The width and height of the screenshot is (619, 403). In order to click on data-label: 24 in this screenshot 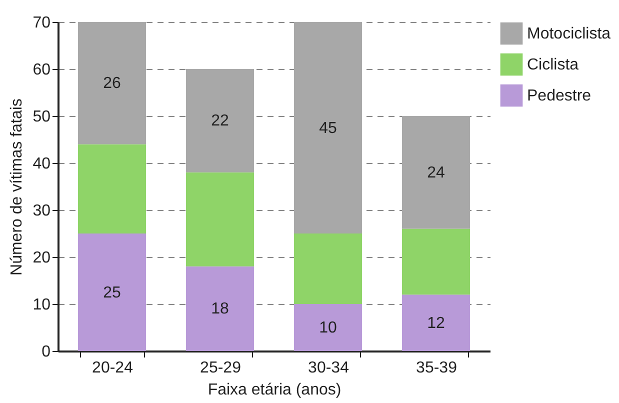, I will do `click(436, 173)`.